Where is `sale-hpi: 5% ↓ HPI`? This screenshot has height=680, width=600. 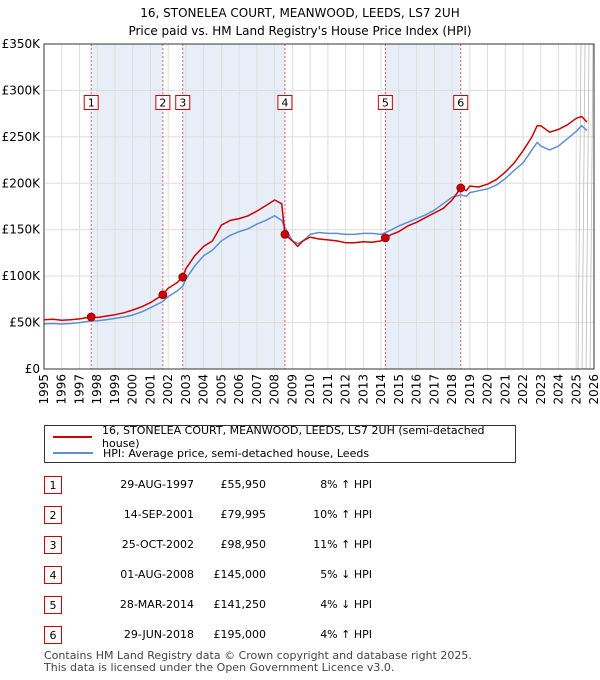 sale-hpi: 5% ↓ HPI is located at coordinates (346, 574).